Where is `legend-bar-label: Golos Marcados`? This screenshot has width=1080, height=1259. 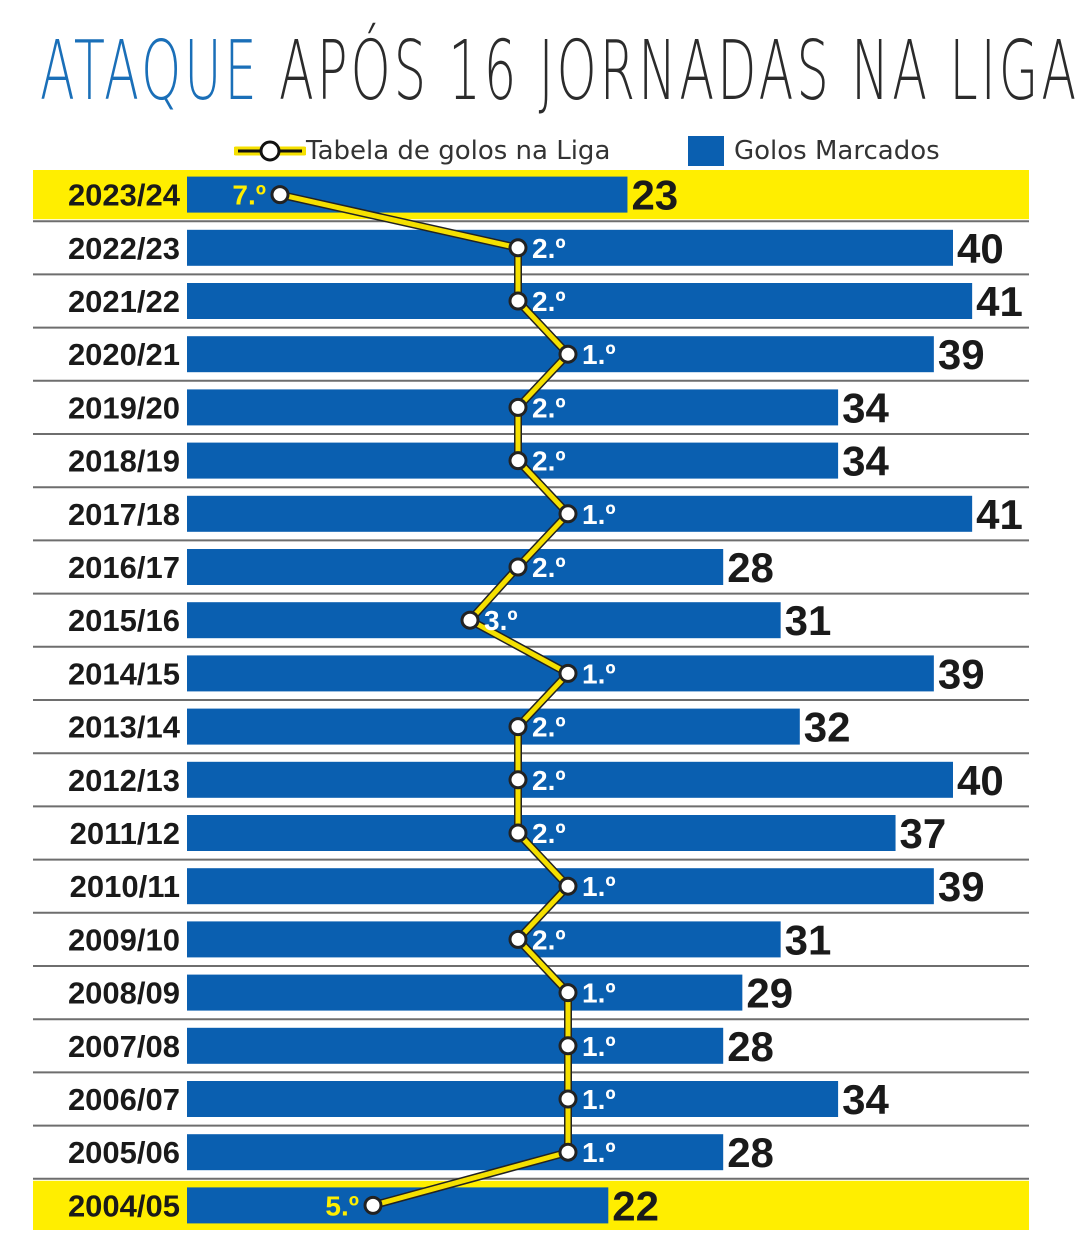 legend-bar-label: Golos Marcados is located at coordinates (837, 151).